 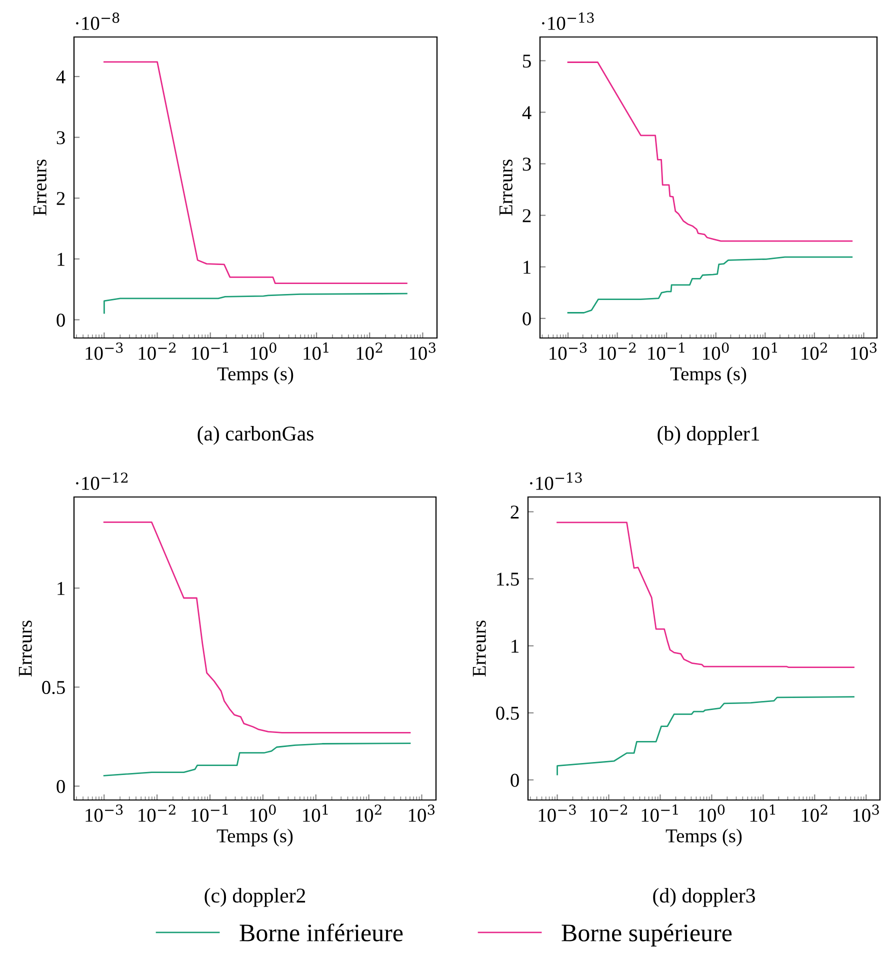 What do you see at coordinates (704, 897) in the screenshot?
I see `text: (d) doppler3` at bounding box center [704, 897].